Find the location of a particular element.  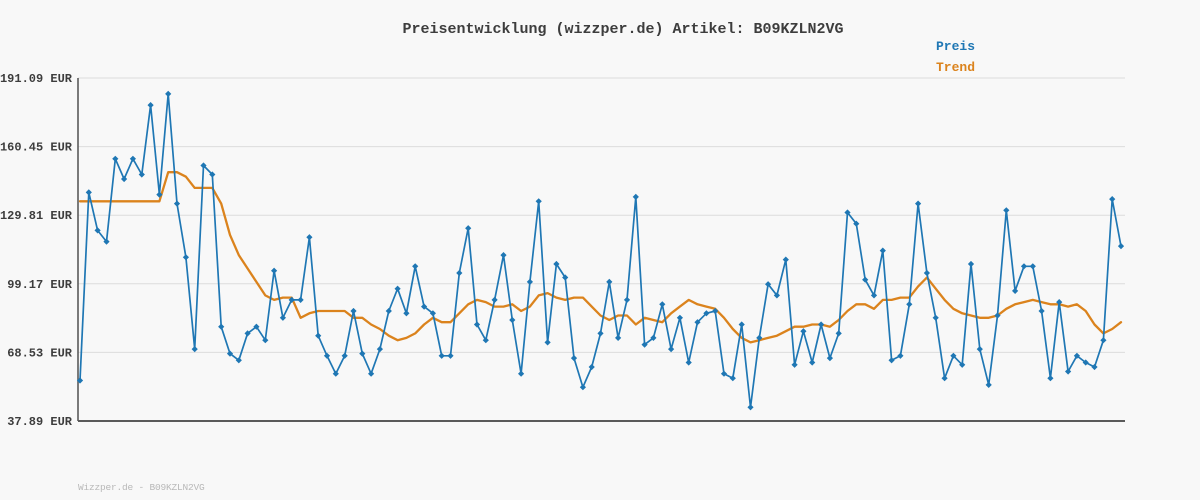

y-axis-tick-label: 160.45 EUR is located at coordinates (36, 148).